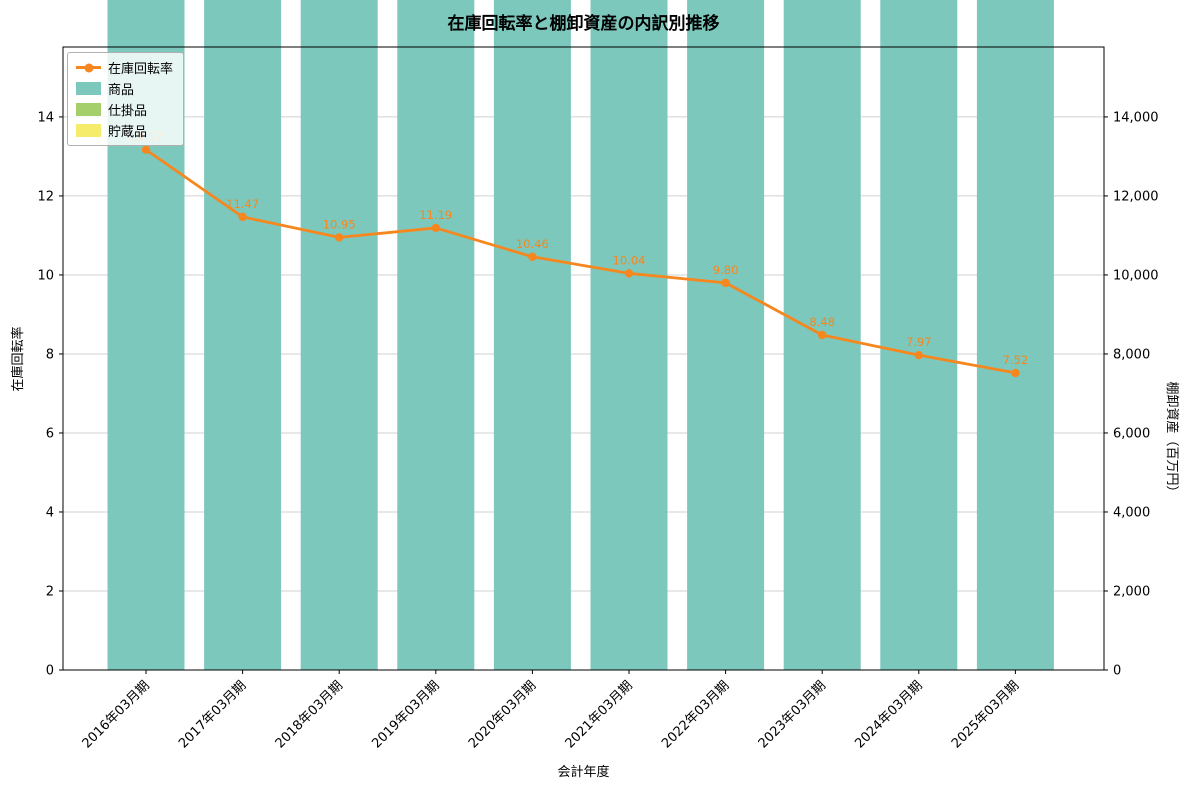 This screenshot has height=789, width=1190. Describe the element at coordinates (50, 671) in the screenshot. I see `tick-label-left: 0` at that location.